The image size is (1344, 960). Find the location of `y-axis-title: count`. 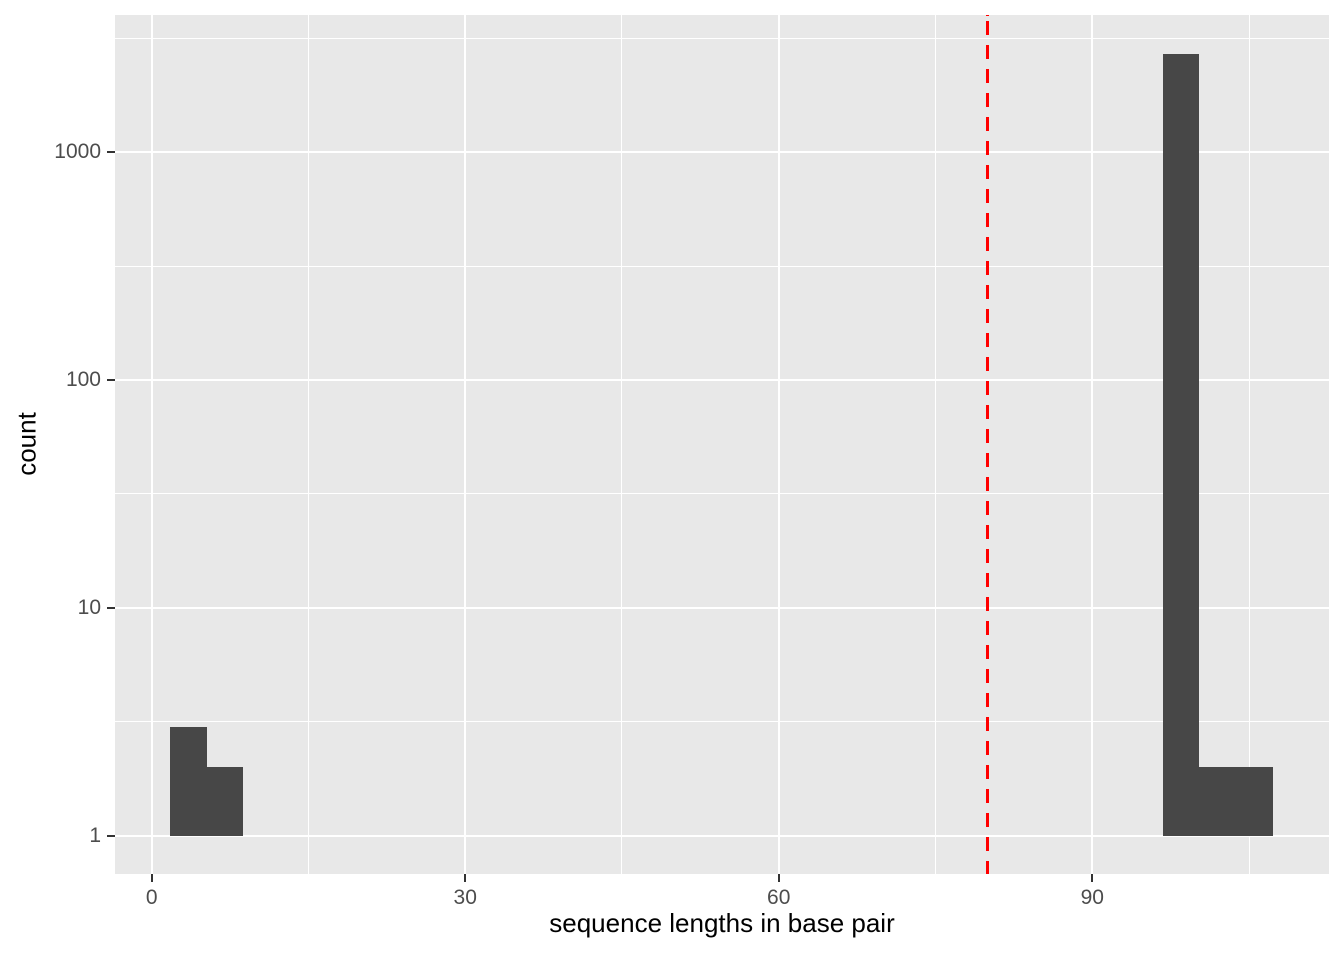

y-axis-title: count is located at coordinates (26, 444).